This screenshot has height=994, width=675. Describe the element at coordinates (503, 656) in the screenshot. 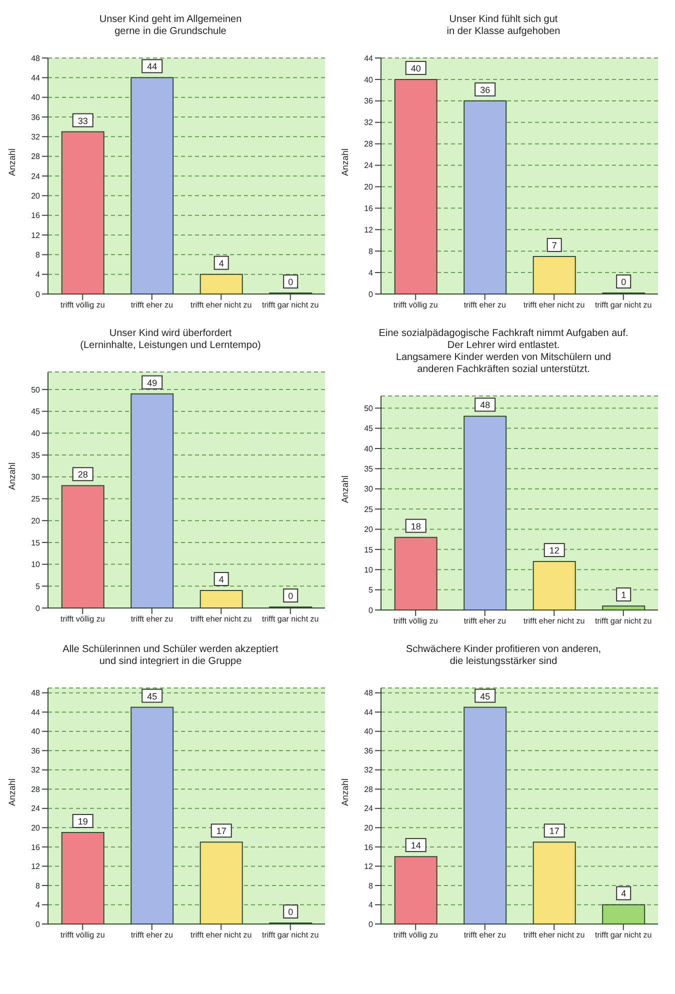

I see `chart-title: Schwächere Kinder profitieren von anderen, die leistungsstärker sind` at that location.